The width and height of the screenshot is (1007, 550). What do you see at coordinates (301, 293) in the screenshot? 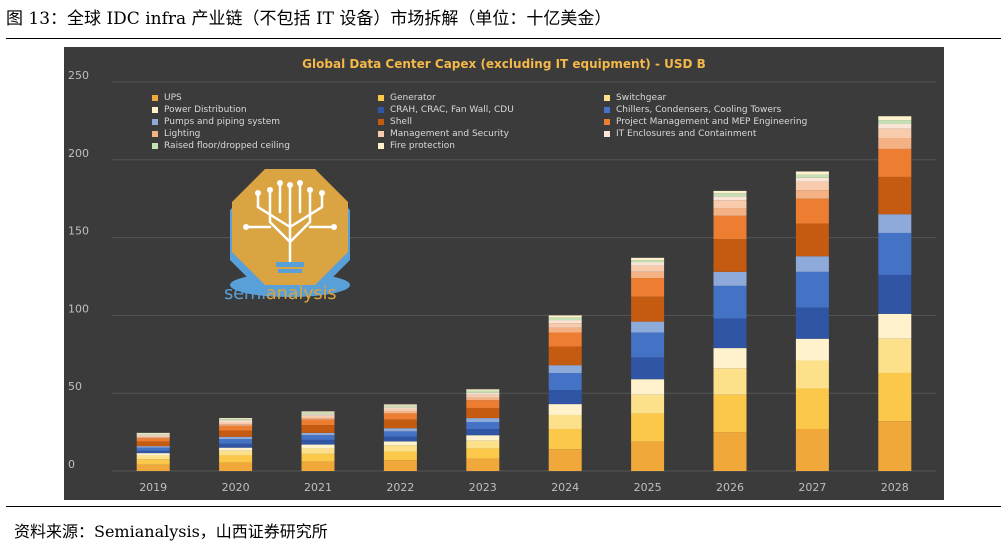
I see `logo-text-part2: analysis` at bounding box center [301, 293].